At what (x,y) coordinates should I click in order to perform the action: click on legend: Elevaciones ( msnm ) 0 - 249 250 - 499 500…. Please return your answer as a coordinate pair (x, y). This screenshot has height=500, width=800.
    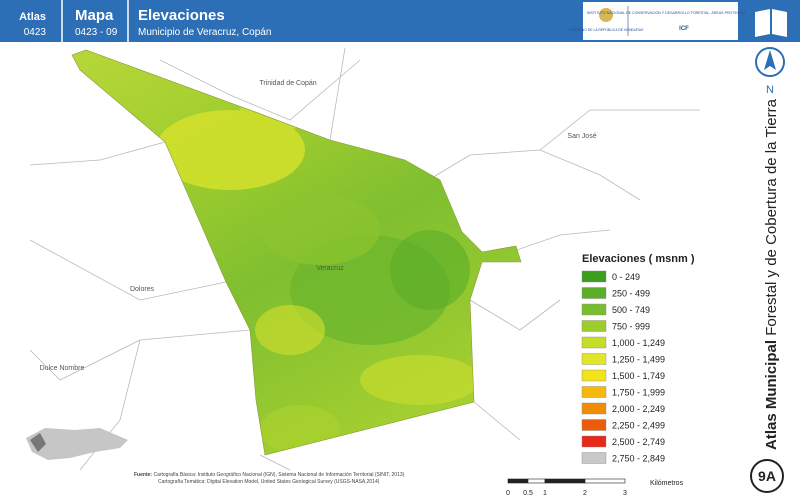
    Looking at the image, I should click on (638, 358).